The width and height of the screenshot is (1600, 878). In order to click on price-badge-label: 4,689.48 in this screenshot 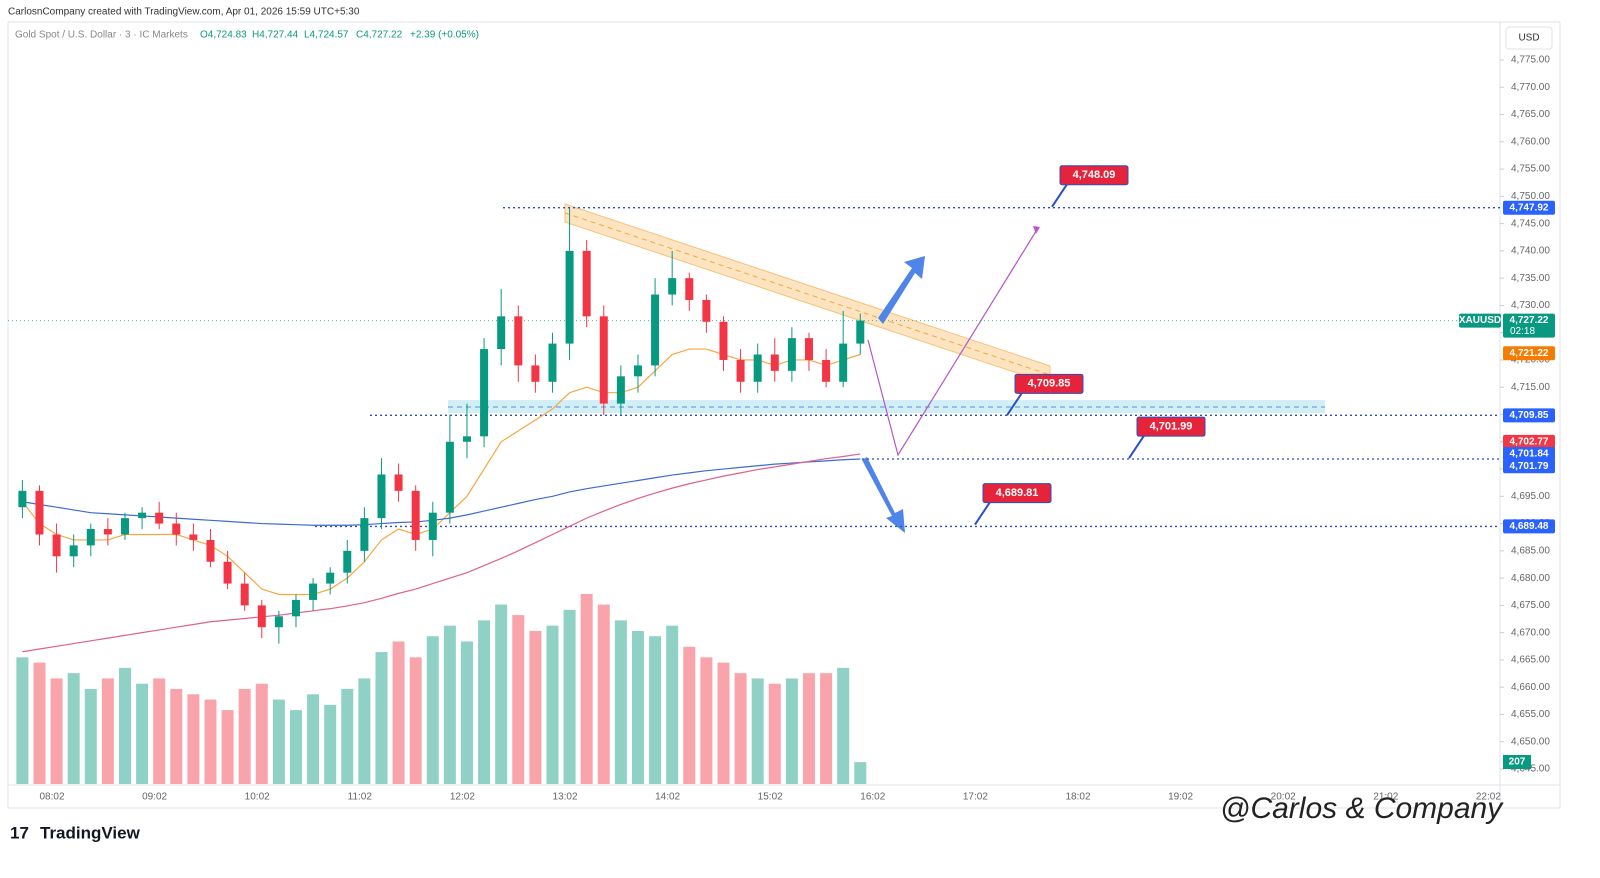, I will do `click(1529, 526)`.